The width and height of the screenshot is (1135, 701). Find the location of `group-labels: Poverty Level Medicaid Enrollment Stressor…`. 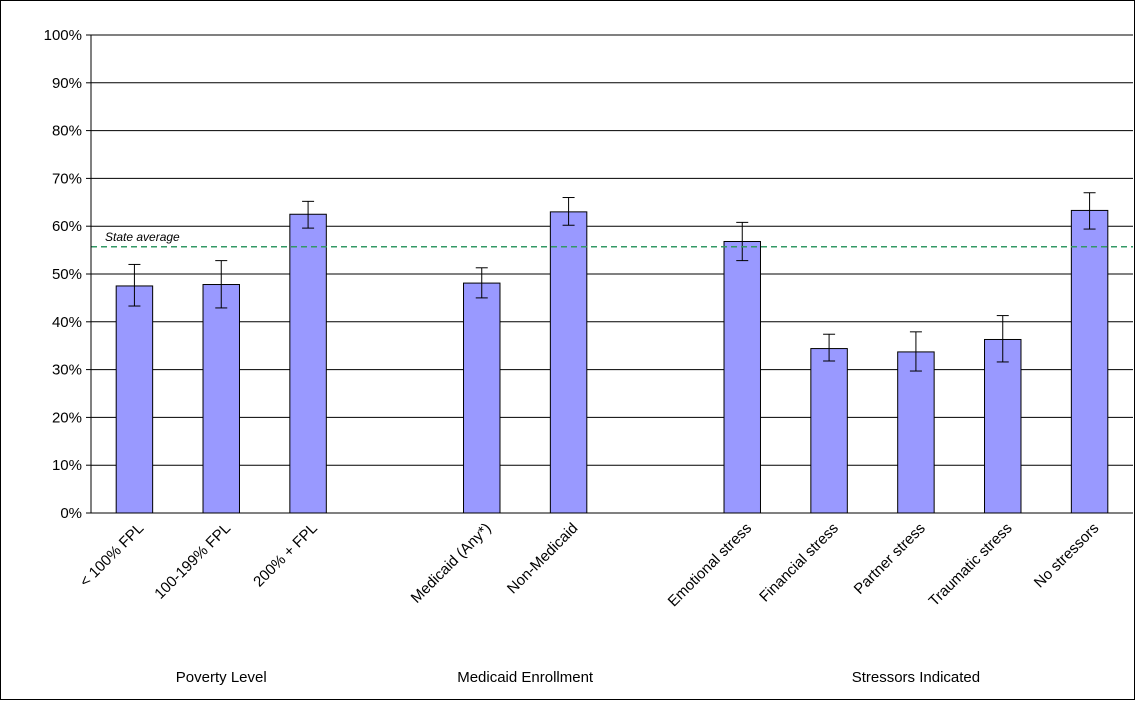

group-labels: Poverty Level Medicaid Enrollment Stressor… is located at coordinates (578, 677).